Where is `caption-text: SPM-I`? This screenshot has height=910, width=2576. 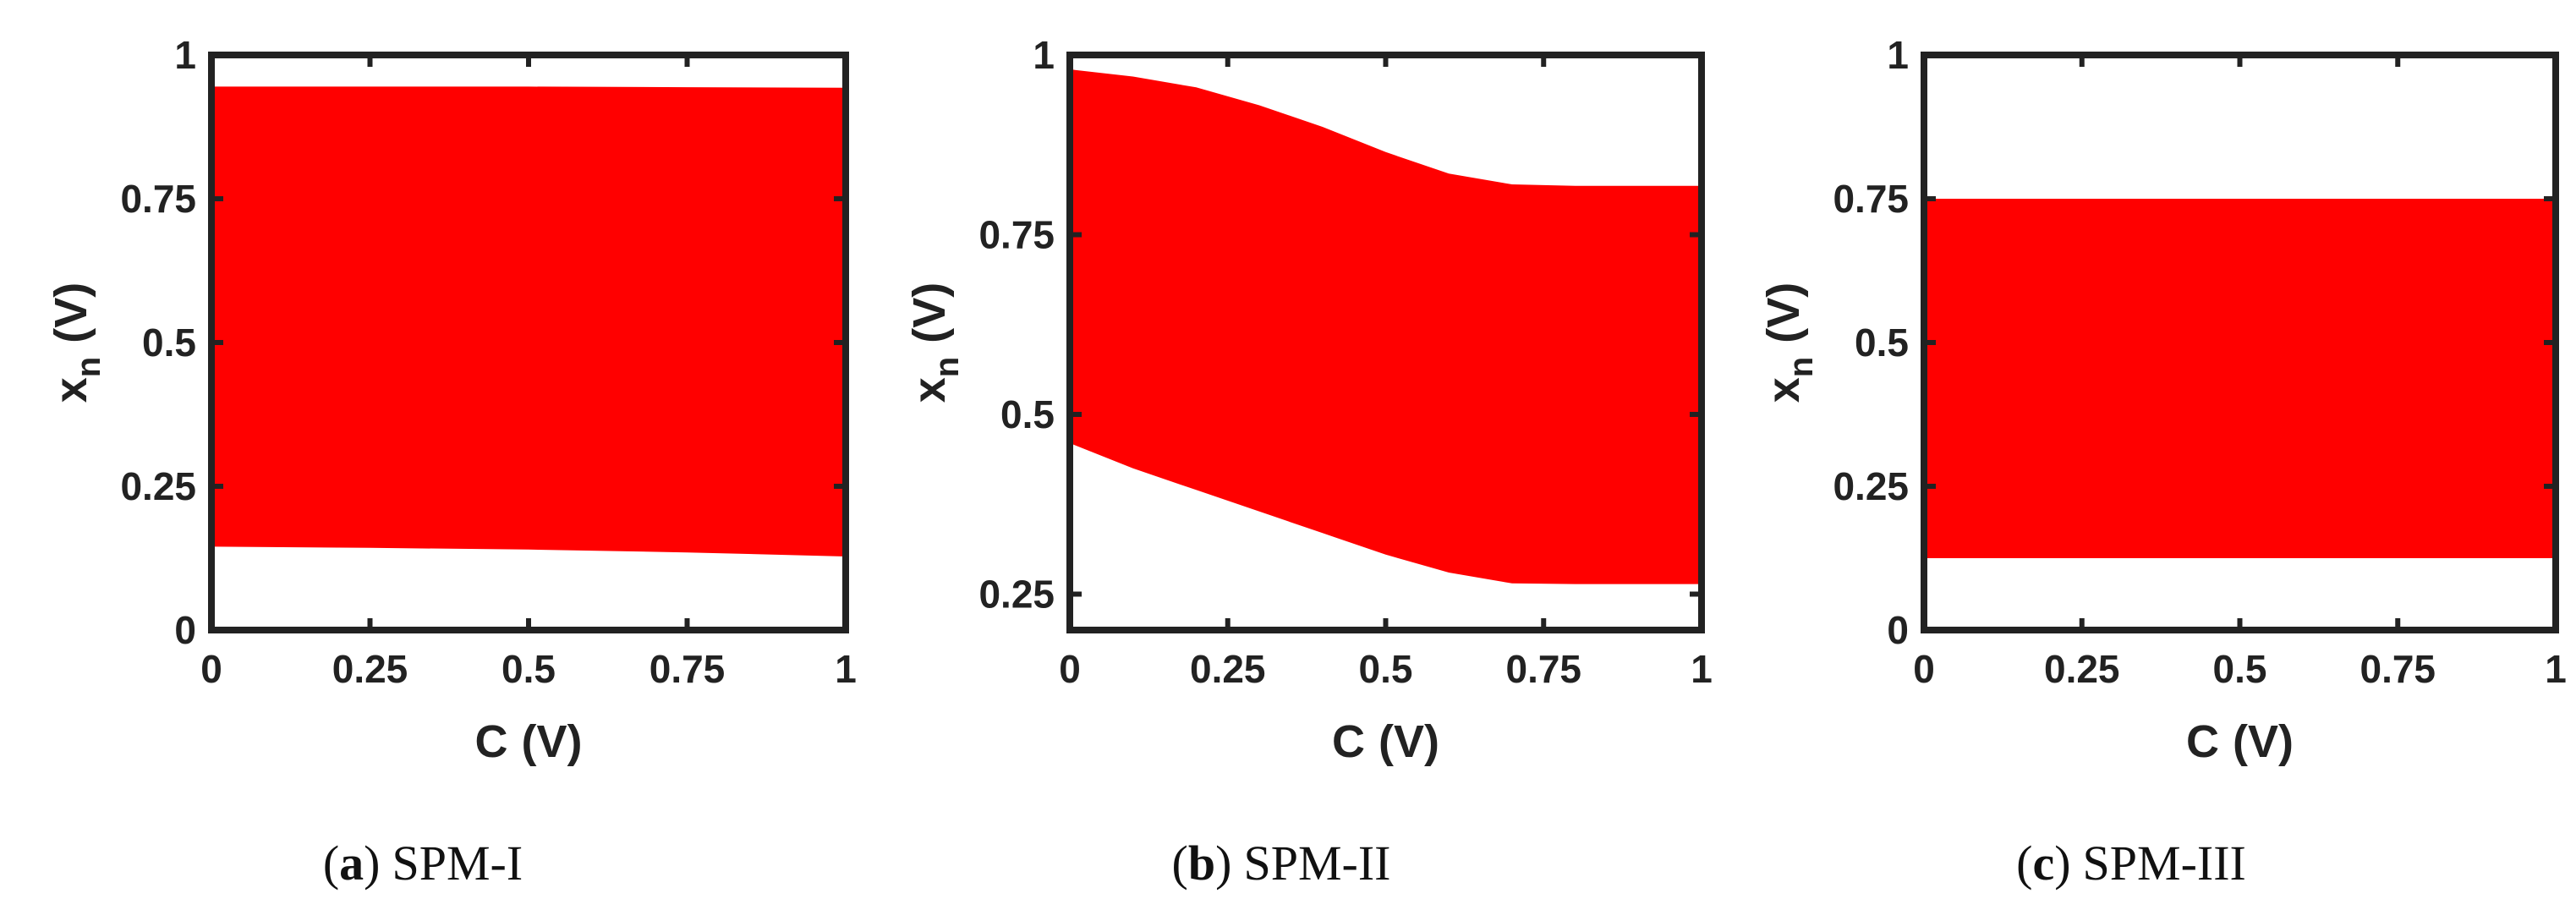
caption-text: SPM-I is located at coordinates (457, 863).